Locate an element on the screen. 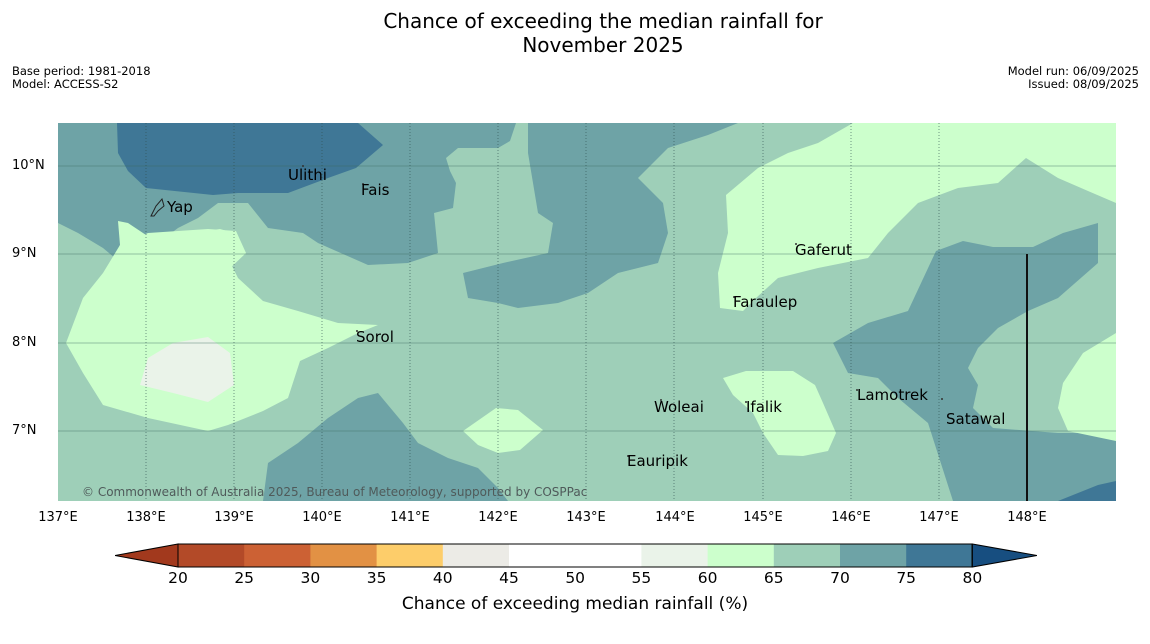  colorbar-tick-label: 40 is located at coordinates (442, 578).